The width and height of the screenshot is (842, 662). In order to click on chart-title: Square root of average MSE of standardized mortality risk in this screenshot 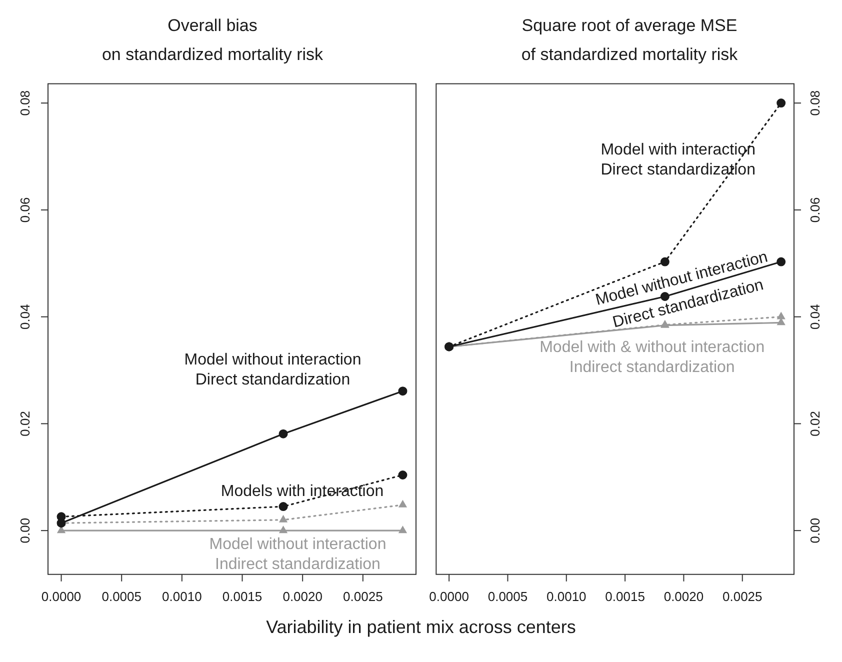, I will do `click(629, 40)`.